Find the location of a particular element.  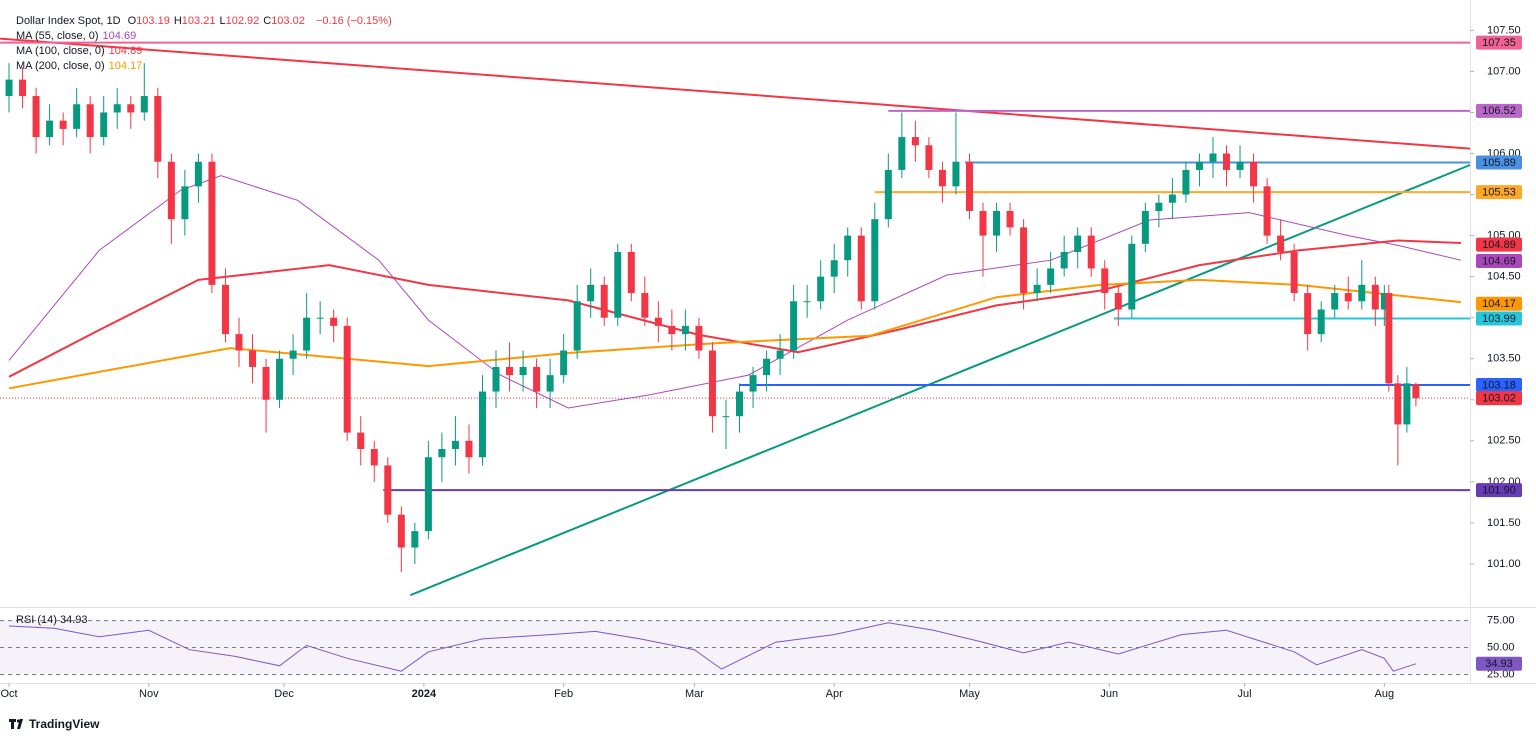

price-label: 101.90 is located at coordinates (1499, 490).